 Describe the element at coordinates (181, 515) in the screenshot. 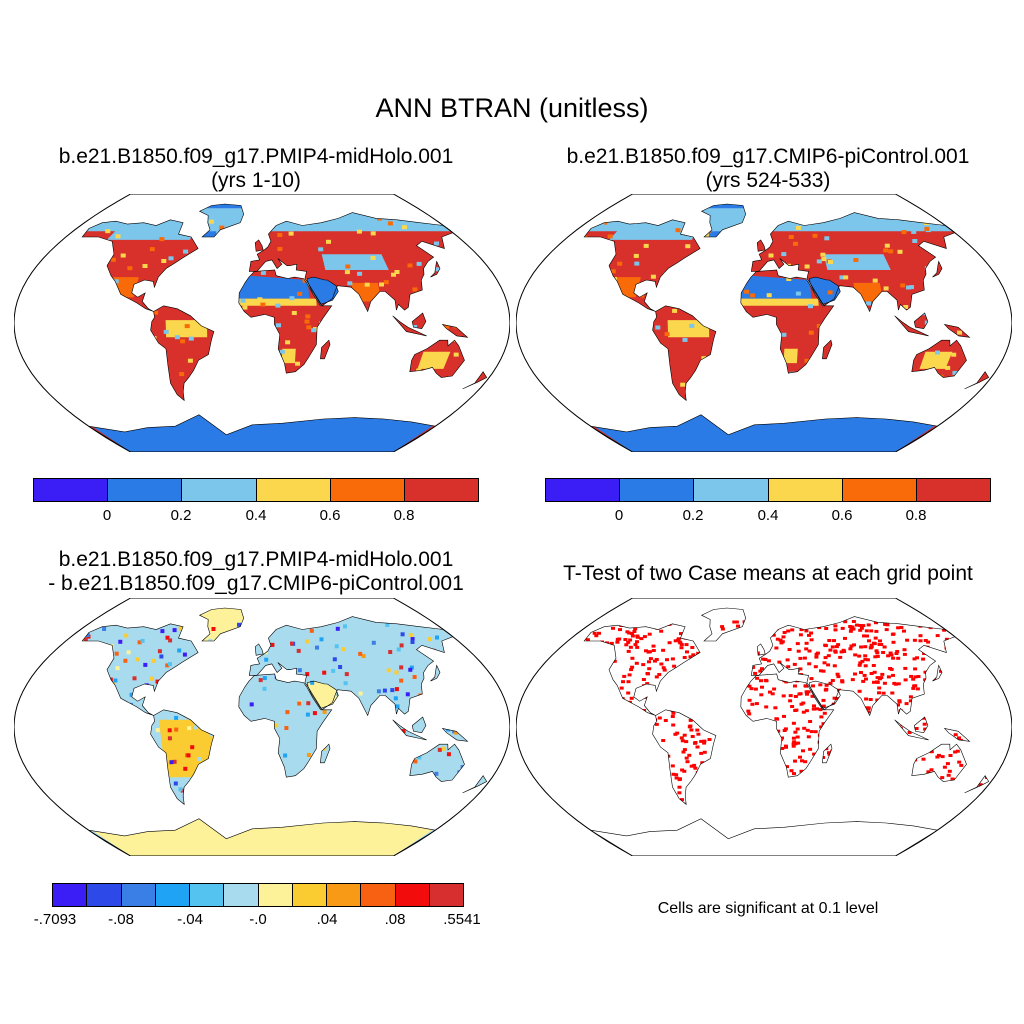

I see `tick-label: 0.2` at that location.